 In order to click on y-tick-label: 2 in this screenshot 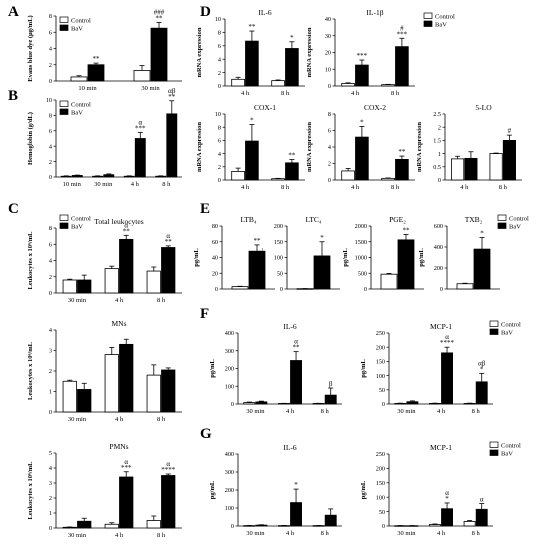, I will do `click(50, 277)`.